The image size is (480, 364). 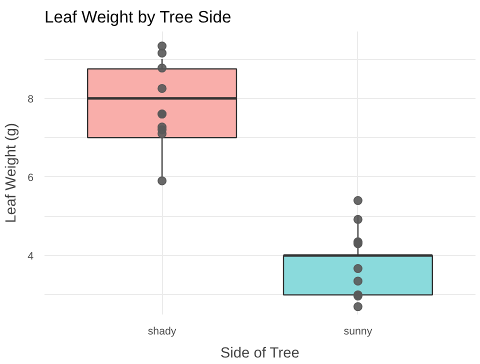 I want to click on y-tick-label: 8, so click(x=31, y=99).